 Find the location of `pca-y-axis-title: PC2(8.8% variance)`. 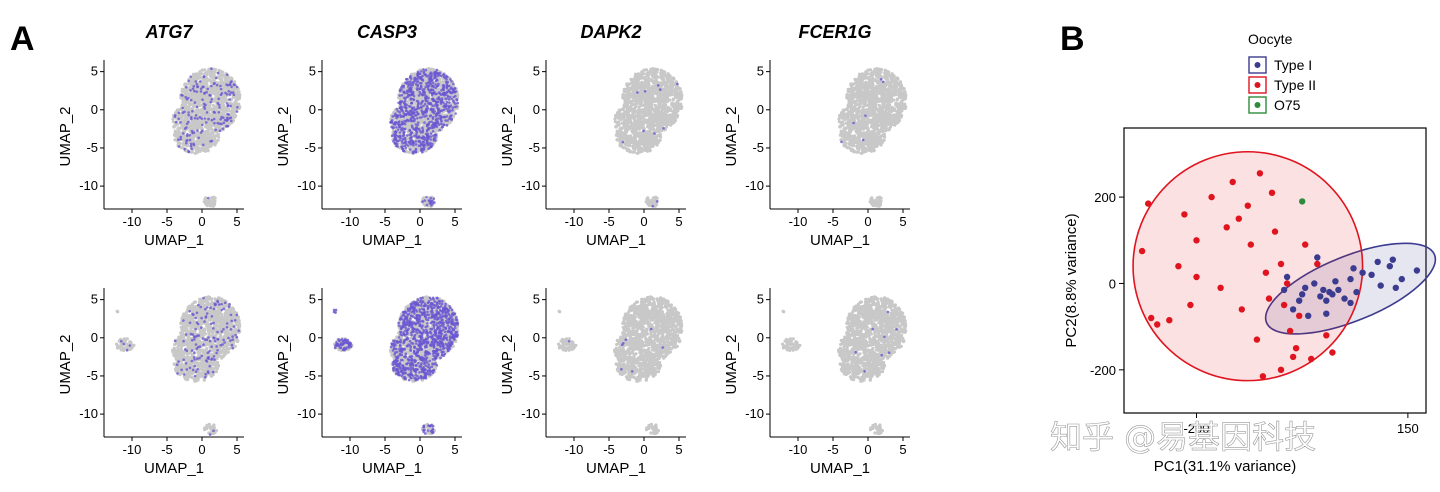

pca-y-axis-title: PC2(8.8% variance) is located at coordinates (1071, 280).